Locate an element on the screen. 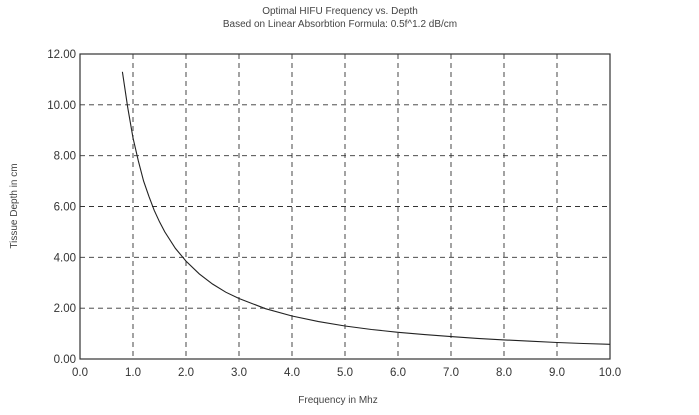 This screenshot has width=699, height=415. y-tick-label: 8.00 is located at coordinates (65, 157).